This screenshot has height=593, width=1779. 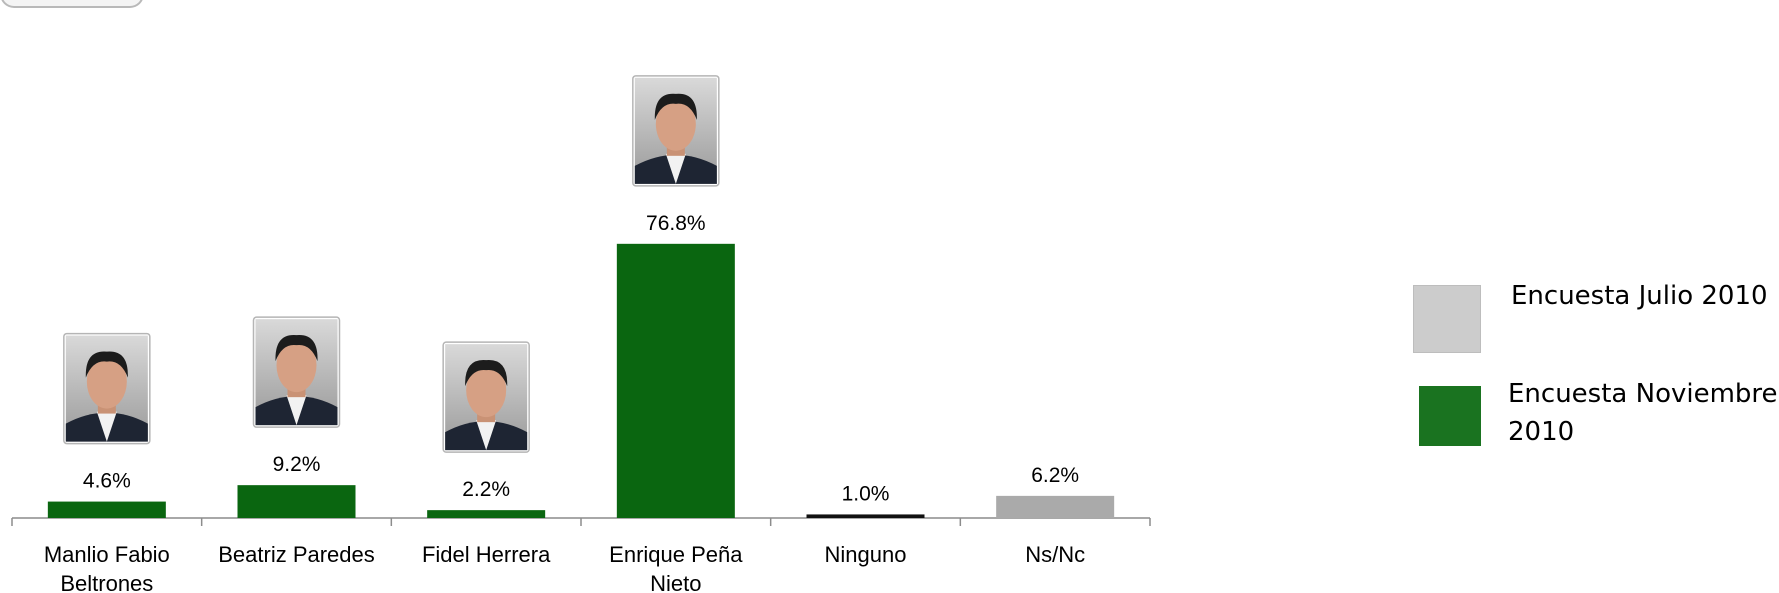 What do you see at coordinates (1055, 475) in the screenshot?
I see `value-label-5: 6.2%` at bounding box center [1055, 475].